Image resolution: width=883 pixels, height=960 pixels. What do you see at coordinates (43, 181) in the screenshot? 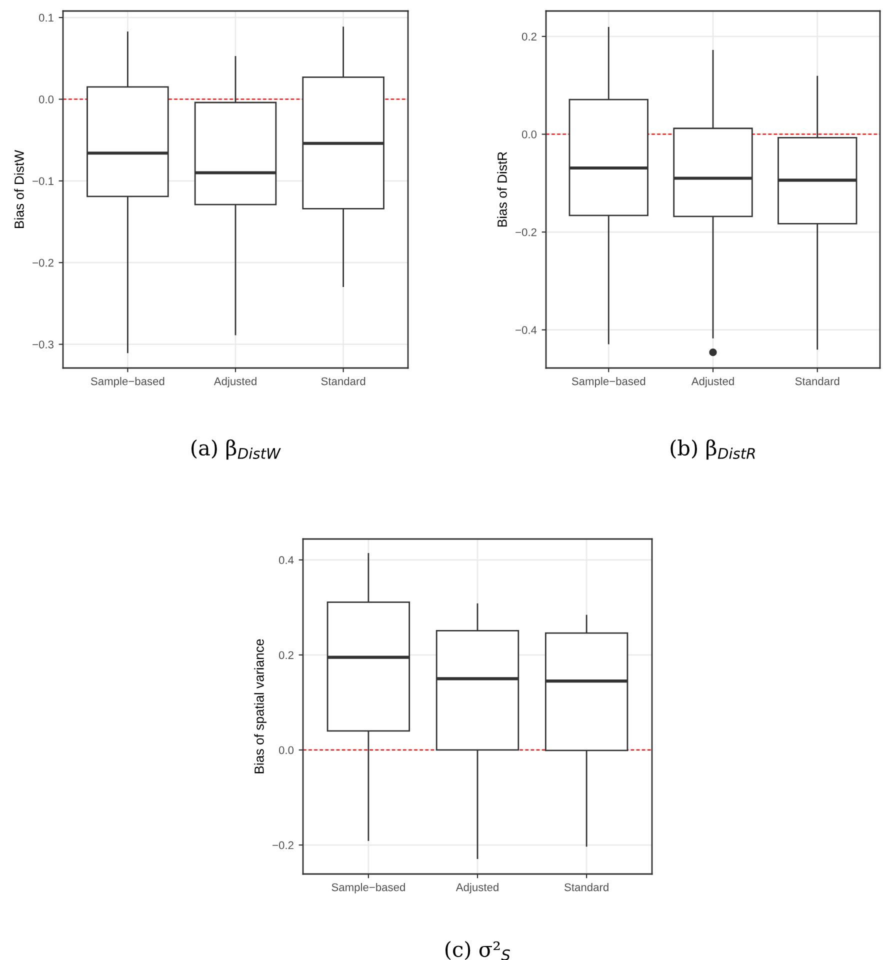
I see `y-tick-label: −0.1` at bounding box center [43, 181].